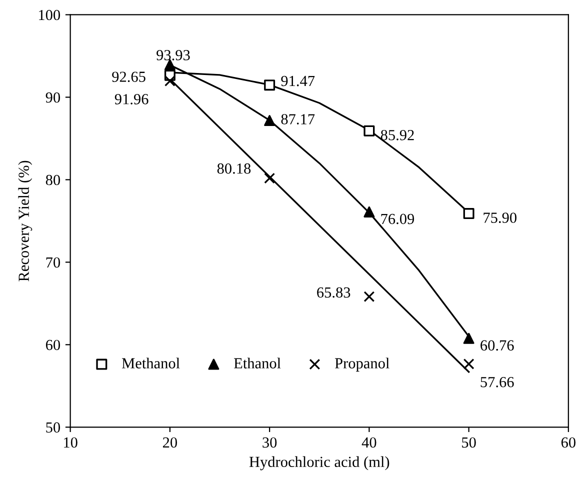 Image resolution: width=586 pixels, height=491 pixels. I want to click on data-label: 93.93, so click(173, 55).